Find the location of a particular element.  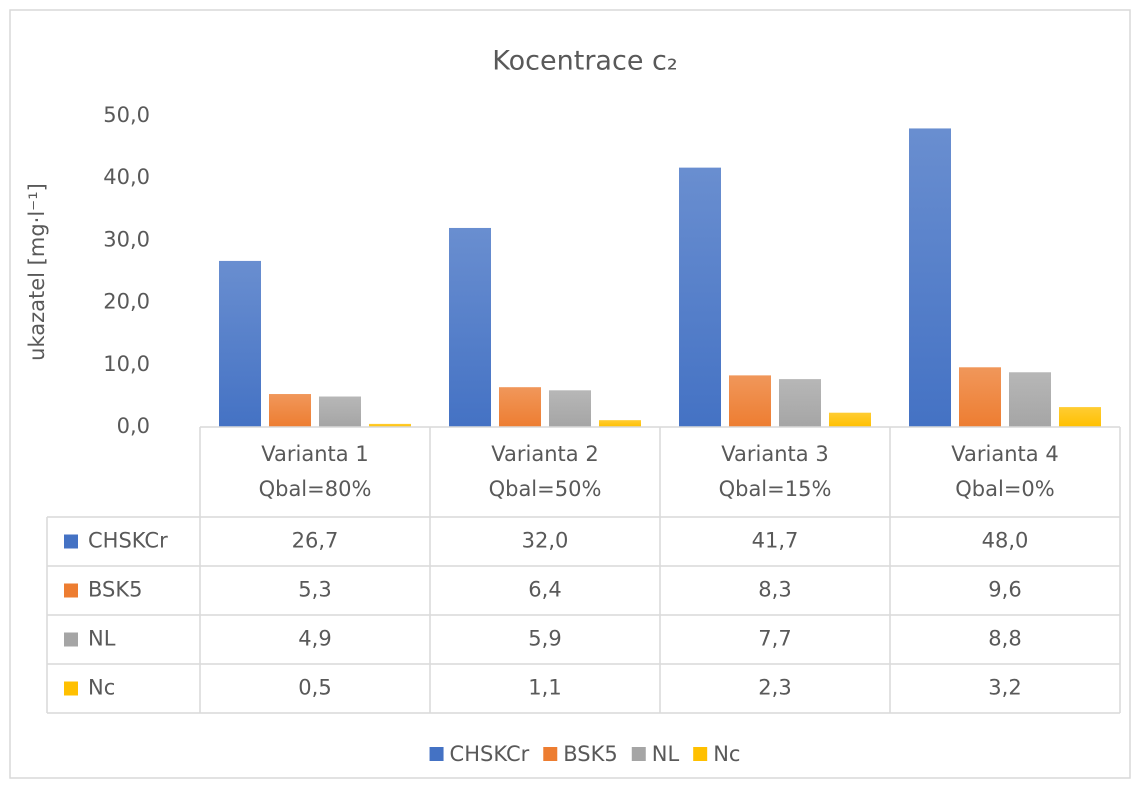

x-tick-label: Varianta 2 is located at coordinates (544, 454).